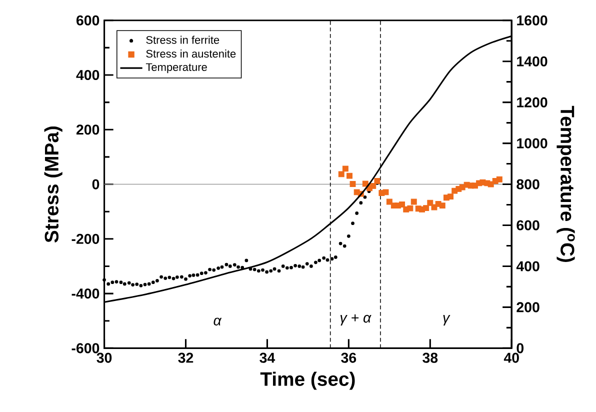 Image resolution: width=596 pixels, height=412 pixels. I want to click on y-tick-label: 0, so click(96, 184).